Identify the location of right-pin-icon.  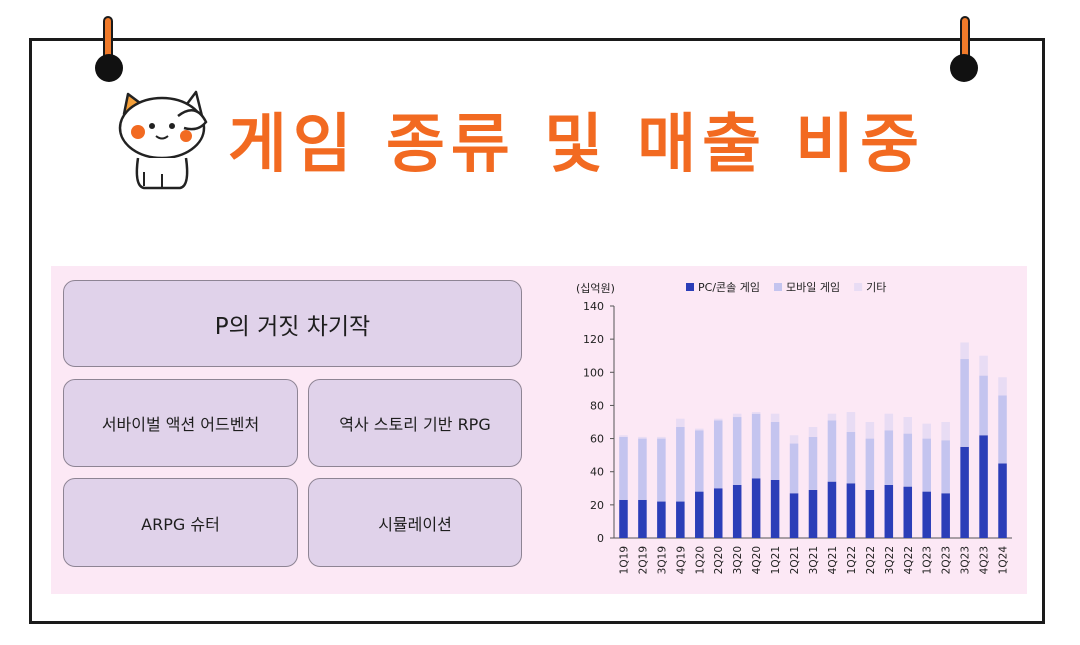
(964, 68).